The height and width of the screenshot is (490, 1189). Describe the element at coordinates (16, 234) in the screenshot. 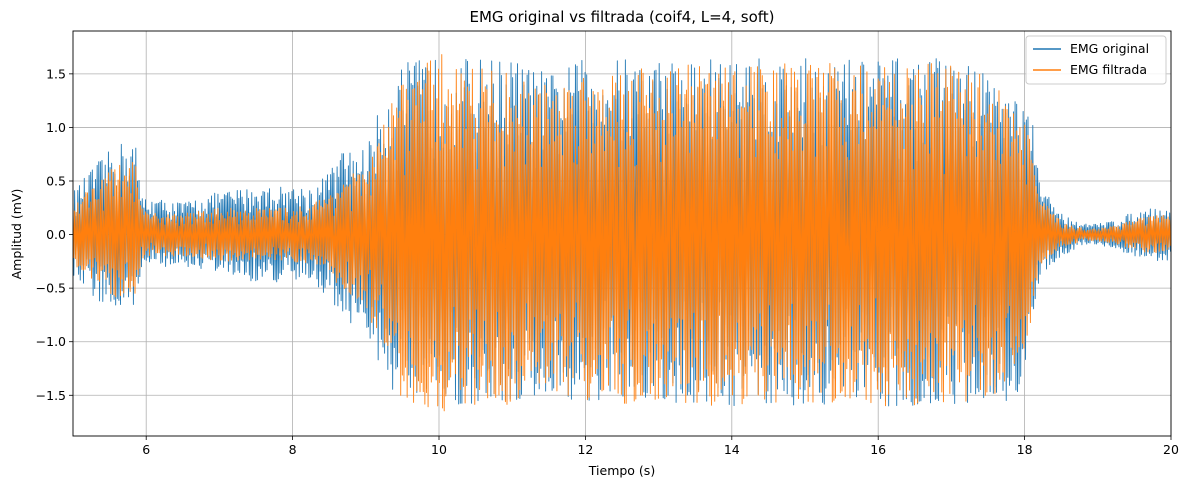

I see `y-axis-label: Amplitud (mV)` at that location.